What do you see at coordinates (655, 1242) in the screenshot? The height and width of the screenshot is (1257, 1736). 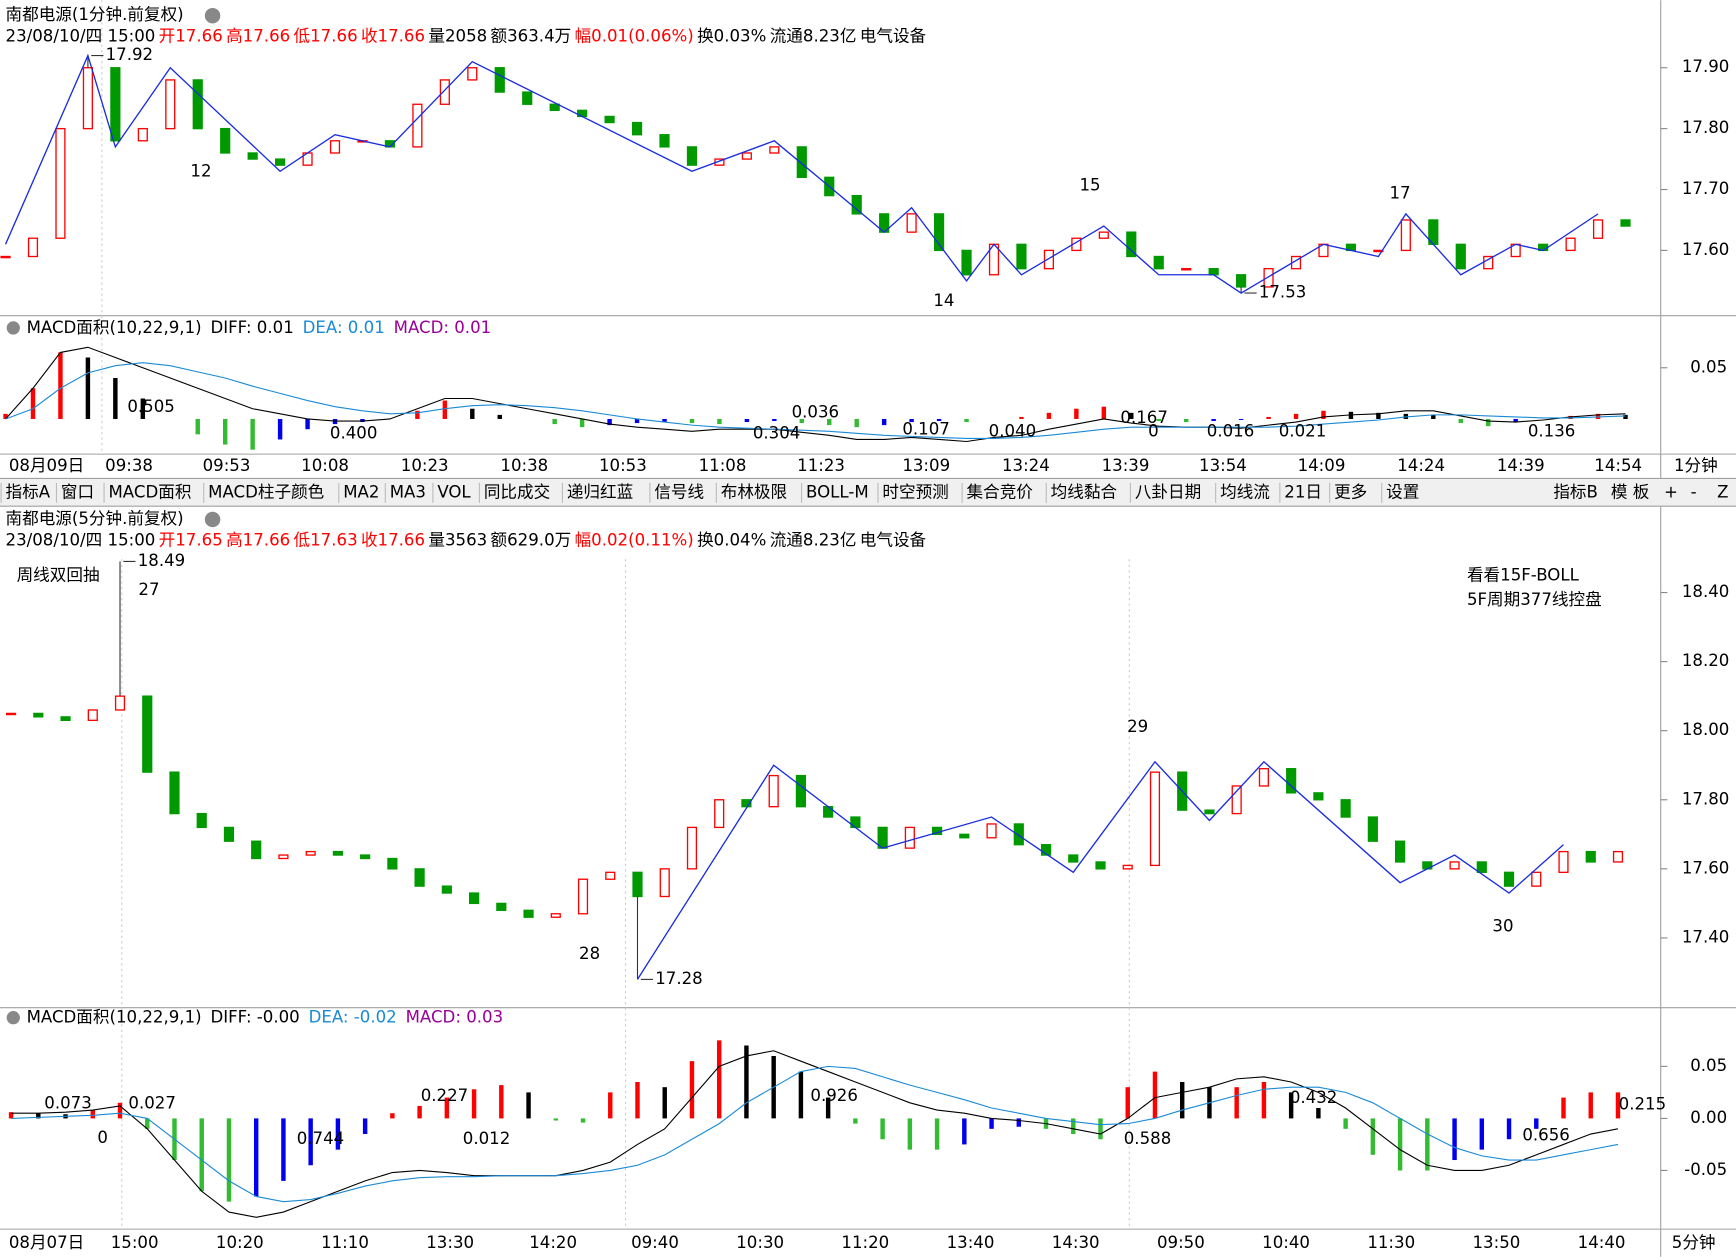 I see `x-tick-label: 09:40` at bounding box center [655, 1242].